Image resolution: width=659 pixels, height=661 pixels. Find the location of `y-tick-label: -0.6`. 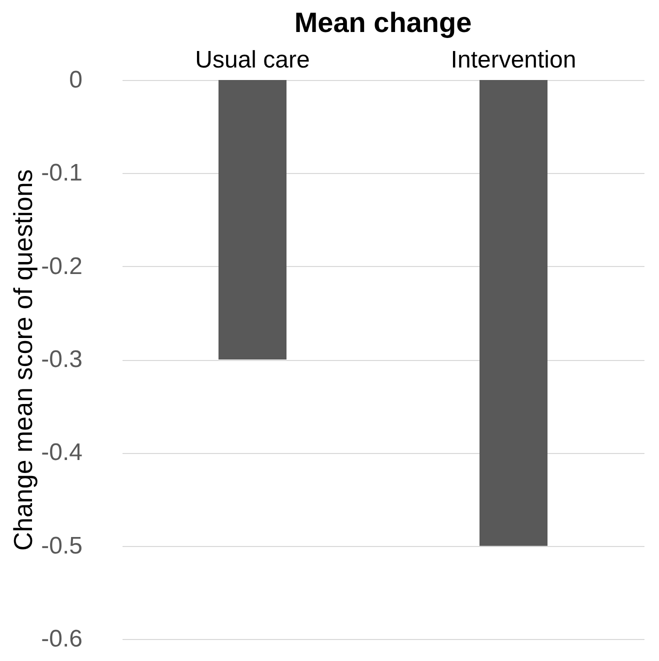

y-tick-label: -0.6 is located at coordinates (61, 639).